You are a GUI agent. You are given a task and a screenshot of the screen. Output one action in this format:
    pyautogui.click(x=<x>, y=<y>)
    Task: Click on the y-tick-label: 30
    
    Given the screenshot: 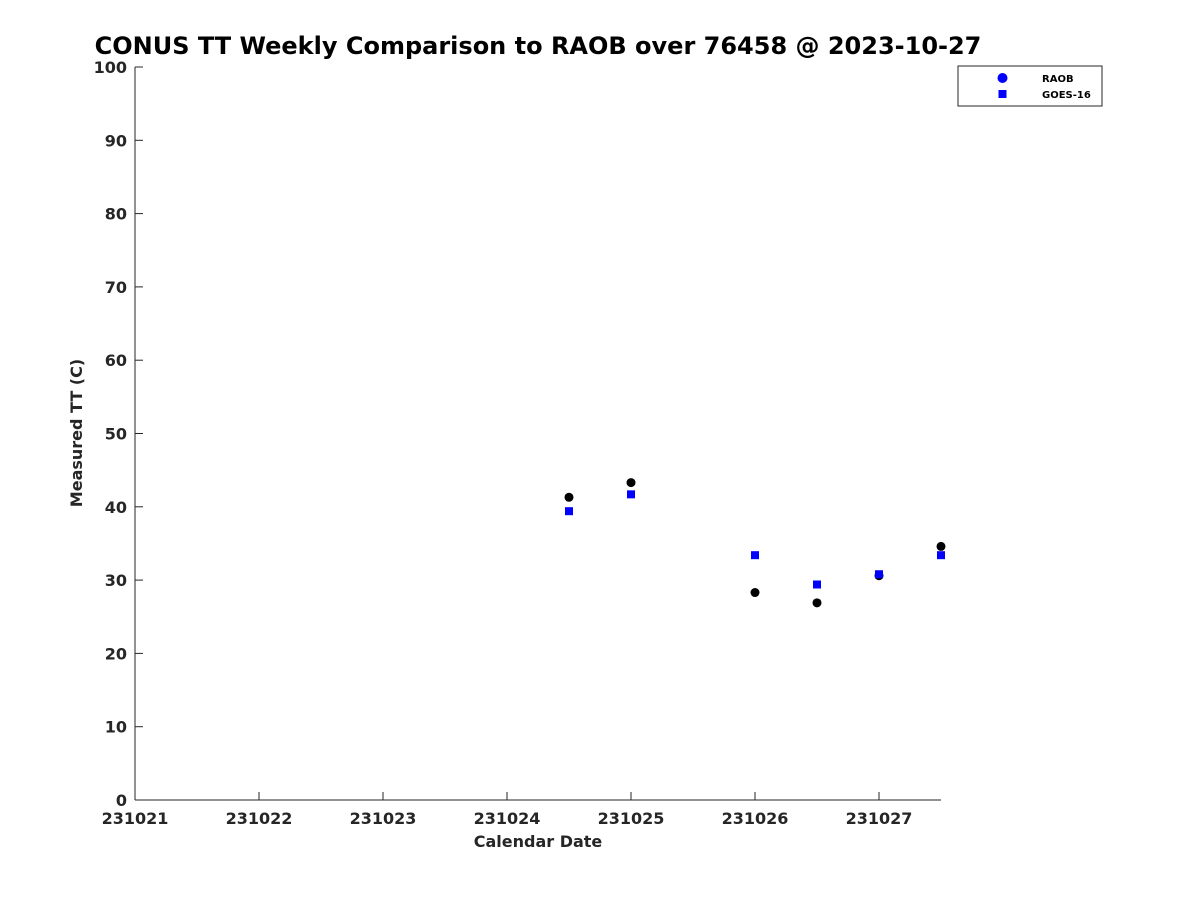 What is the action you would take?
    pyautogui.click(x=116, y=580)
    